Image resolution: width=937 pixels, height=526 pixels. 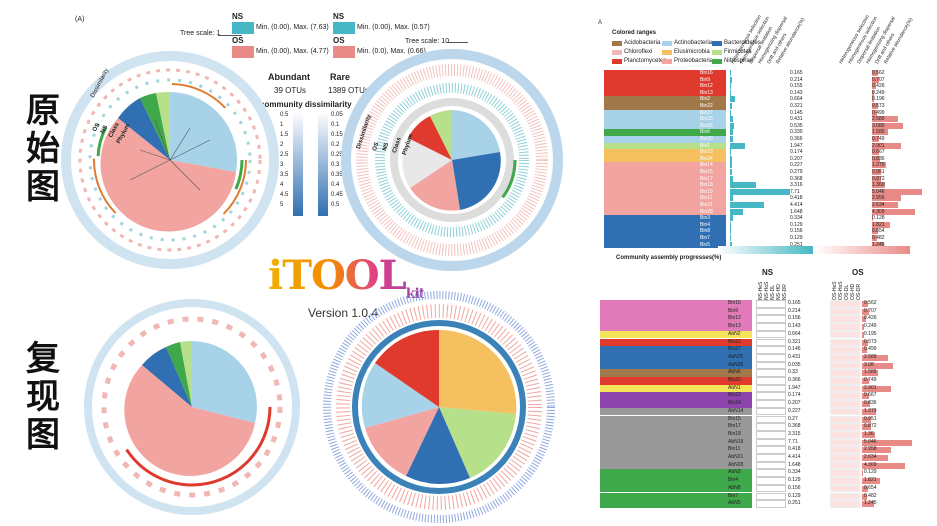 I want to click on ns-label-1: NS, so click(x=238, y=16).